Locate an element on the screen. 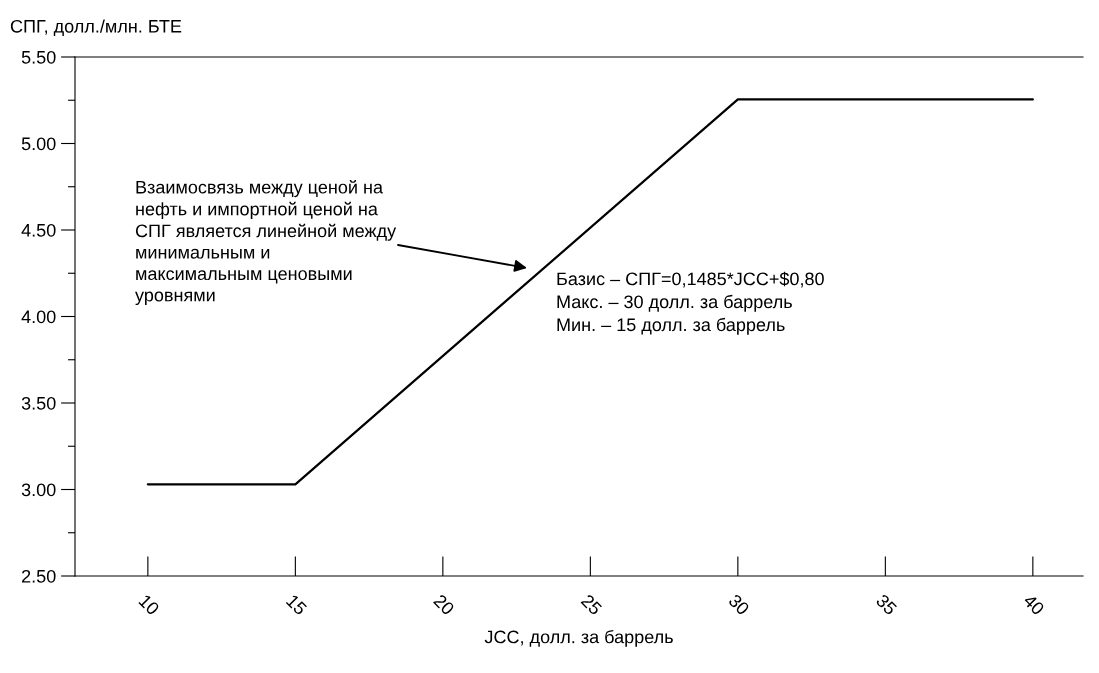 The height and width of the screenshot is (673, 1099). y-tick-label: 4.00 is located at coordinates (38, 317).